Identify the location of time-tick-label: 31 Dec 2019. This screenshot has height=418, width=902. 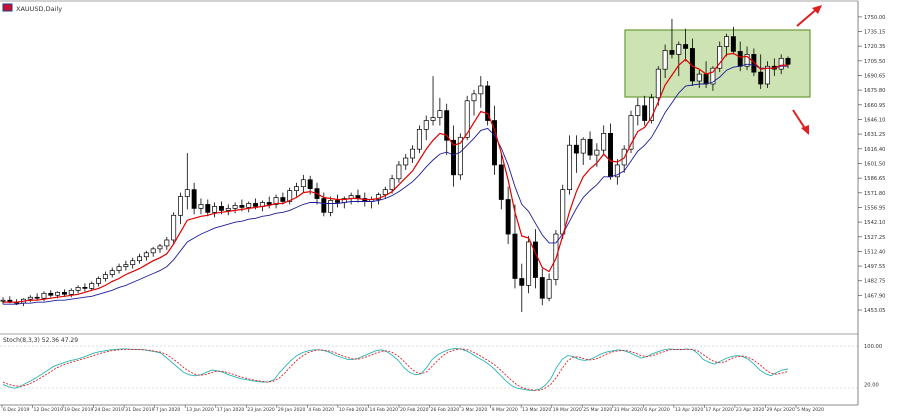
(139, 410).